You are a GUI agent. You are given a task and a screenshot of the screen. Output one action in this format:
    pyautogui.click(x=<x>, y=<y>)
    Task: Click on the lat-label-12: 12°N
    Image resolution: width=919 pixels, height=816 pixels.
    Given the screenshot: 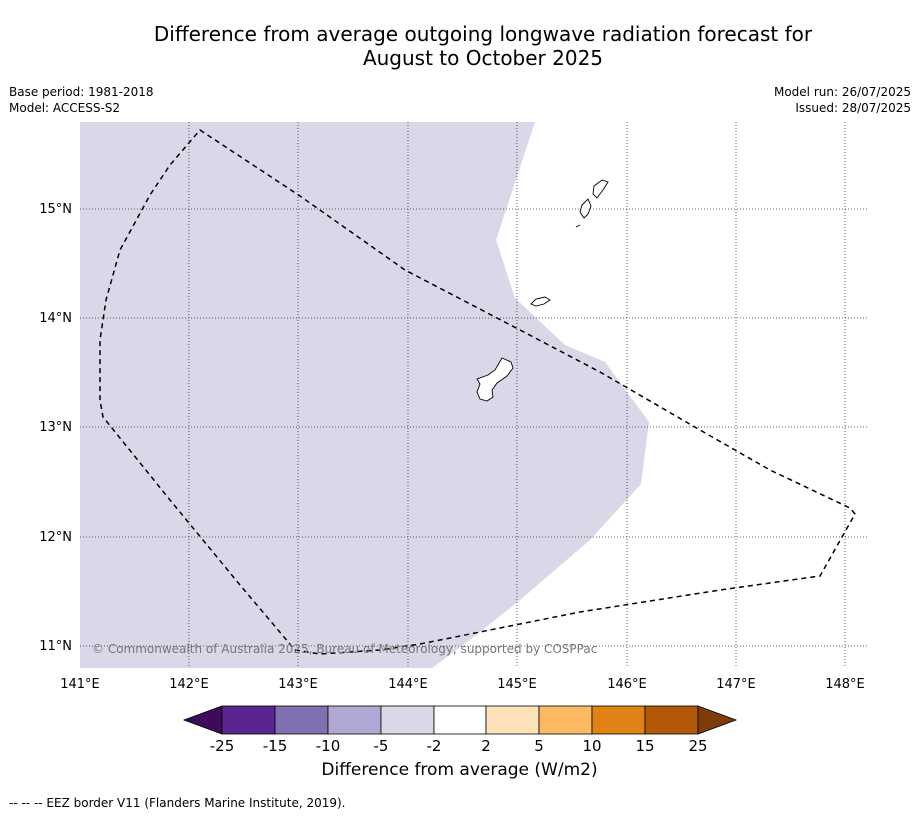 What is the action you would take?
    pyautogui.click(x=55, y=537)
    